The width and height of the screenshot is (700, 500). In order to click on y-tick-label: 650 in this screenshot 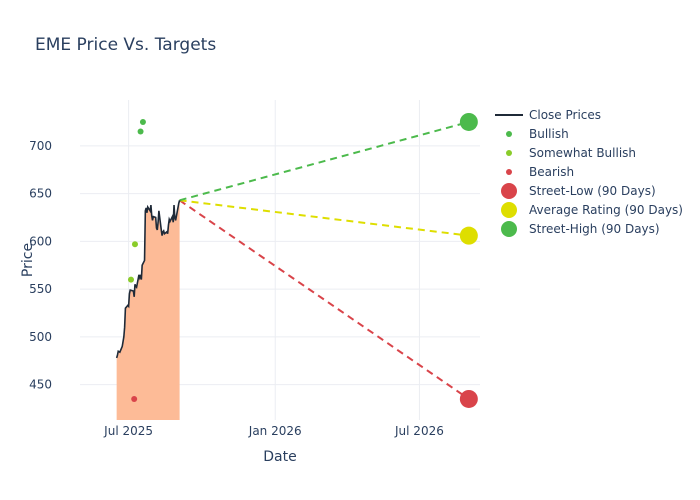, I will do `click(40, 194)`.